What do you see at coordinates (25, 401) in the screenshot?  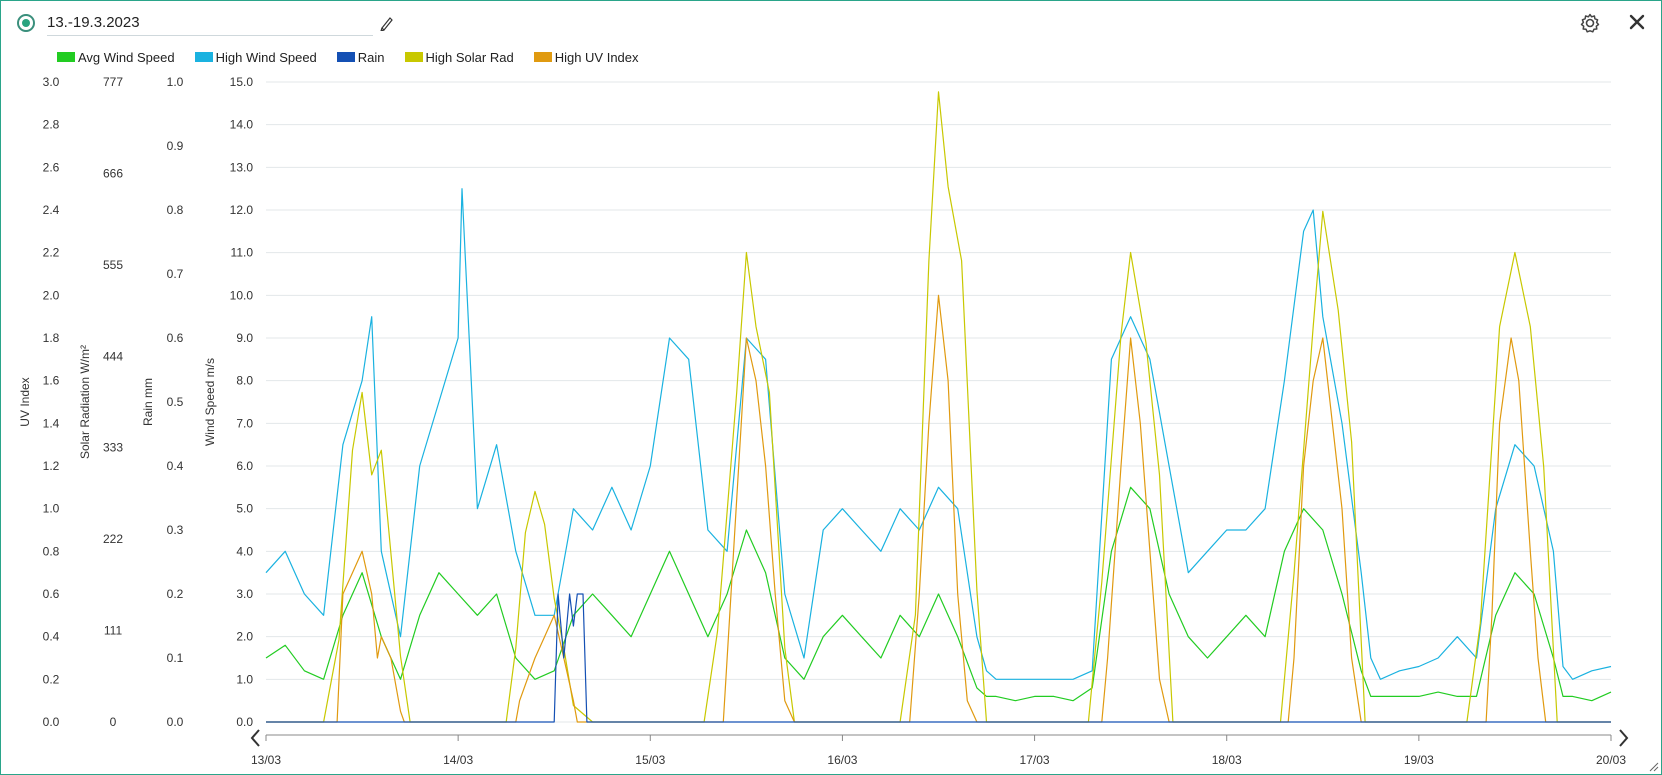 I see `y-axis-title: UV Index` at bounding box center [25, 401].